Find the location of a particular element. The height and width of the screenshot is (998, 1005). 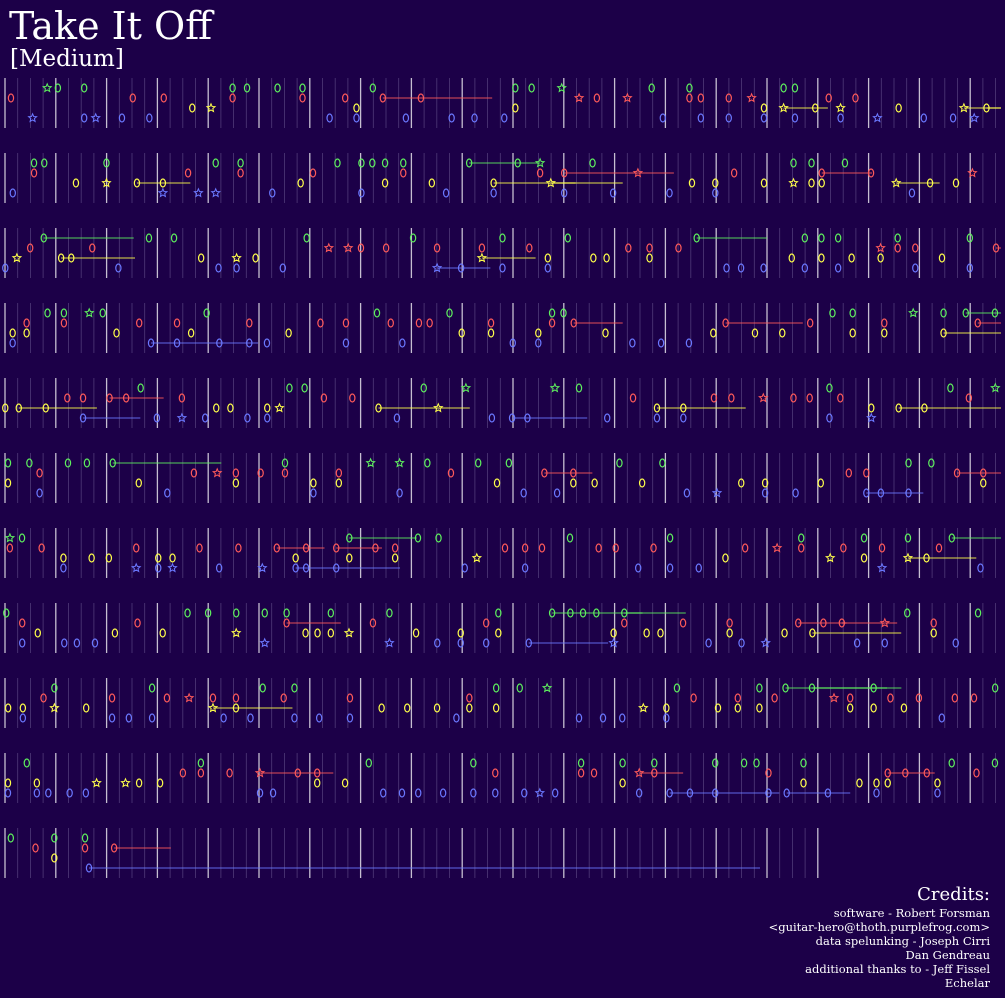

credits-heading: Credits: is located at coordinates (953, 894).